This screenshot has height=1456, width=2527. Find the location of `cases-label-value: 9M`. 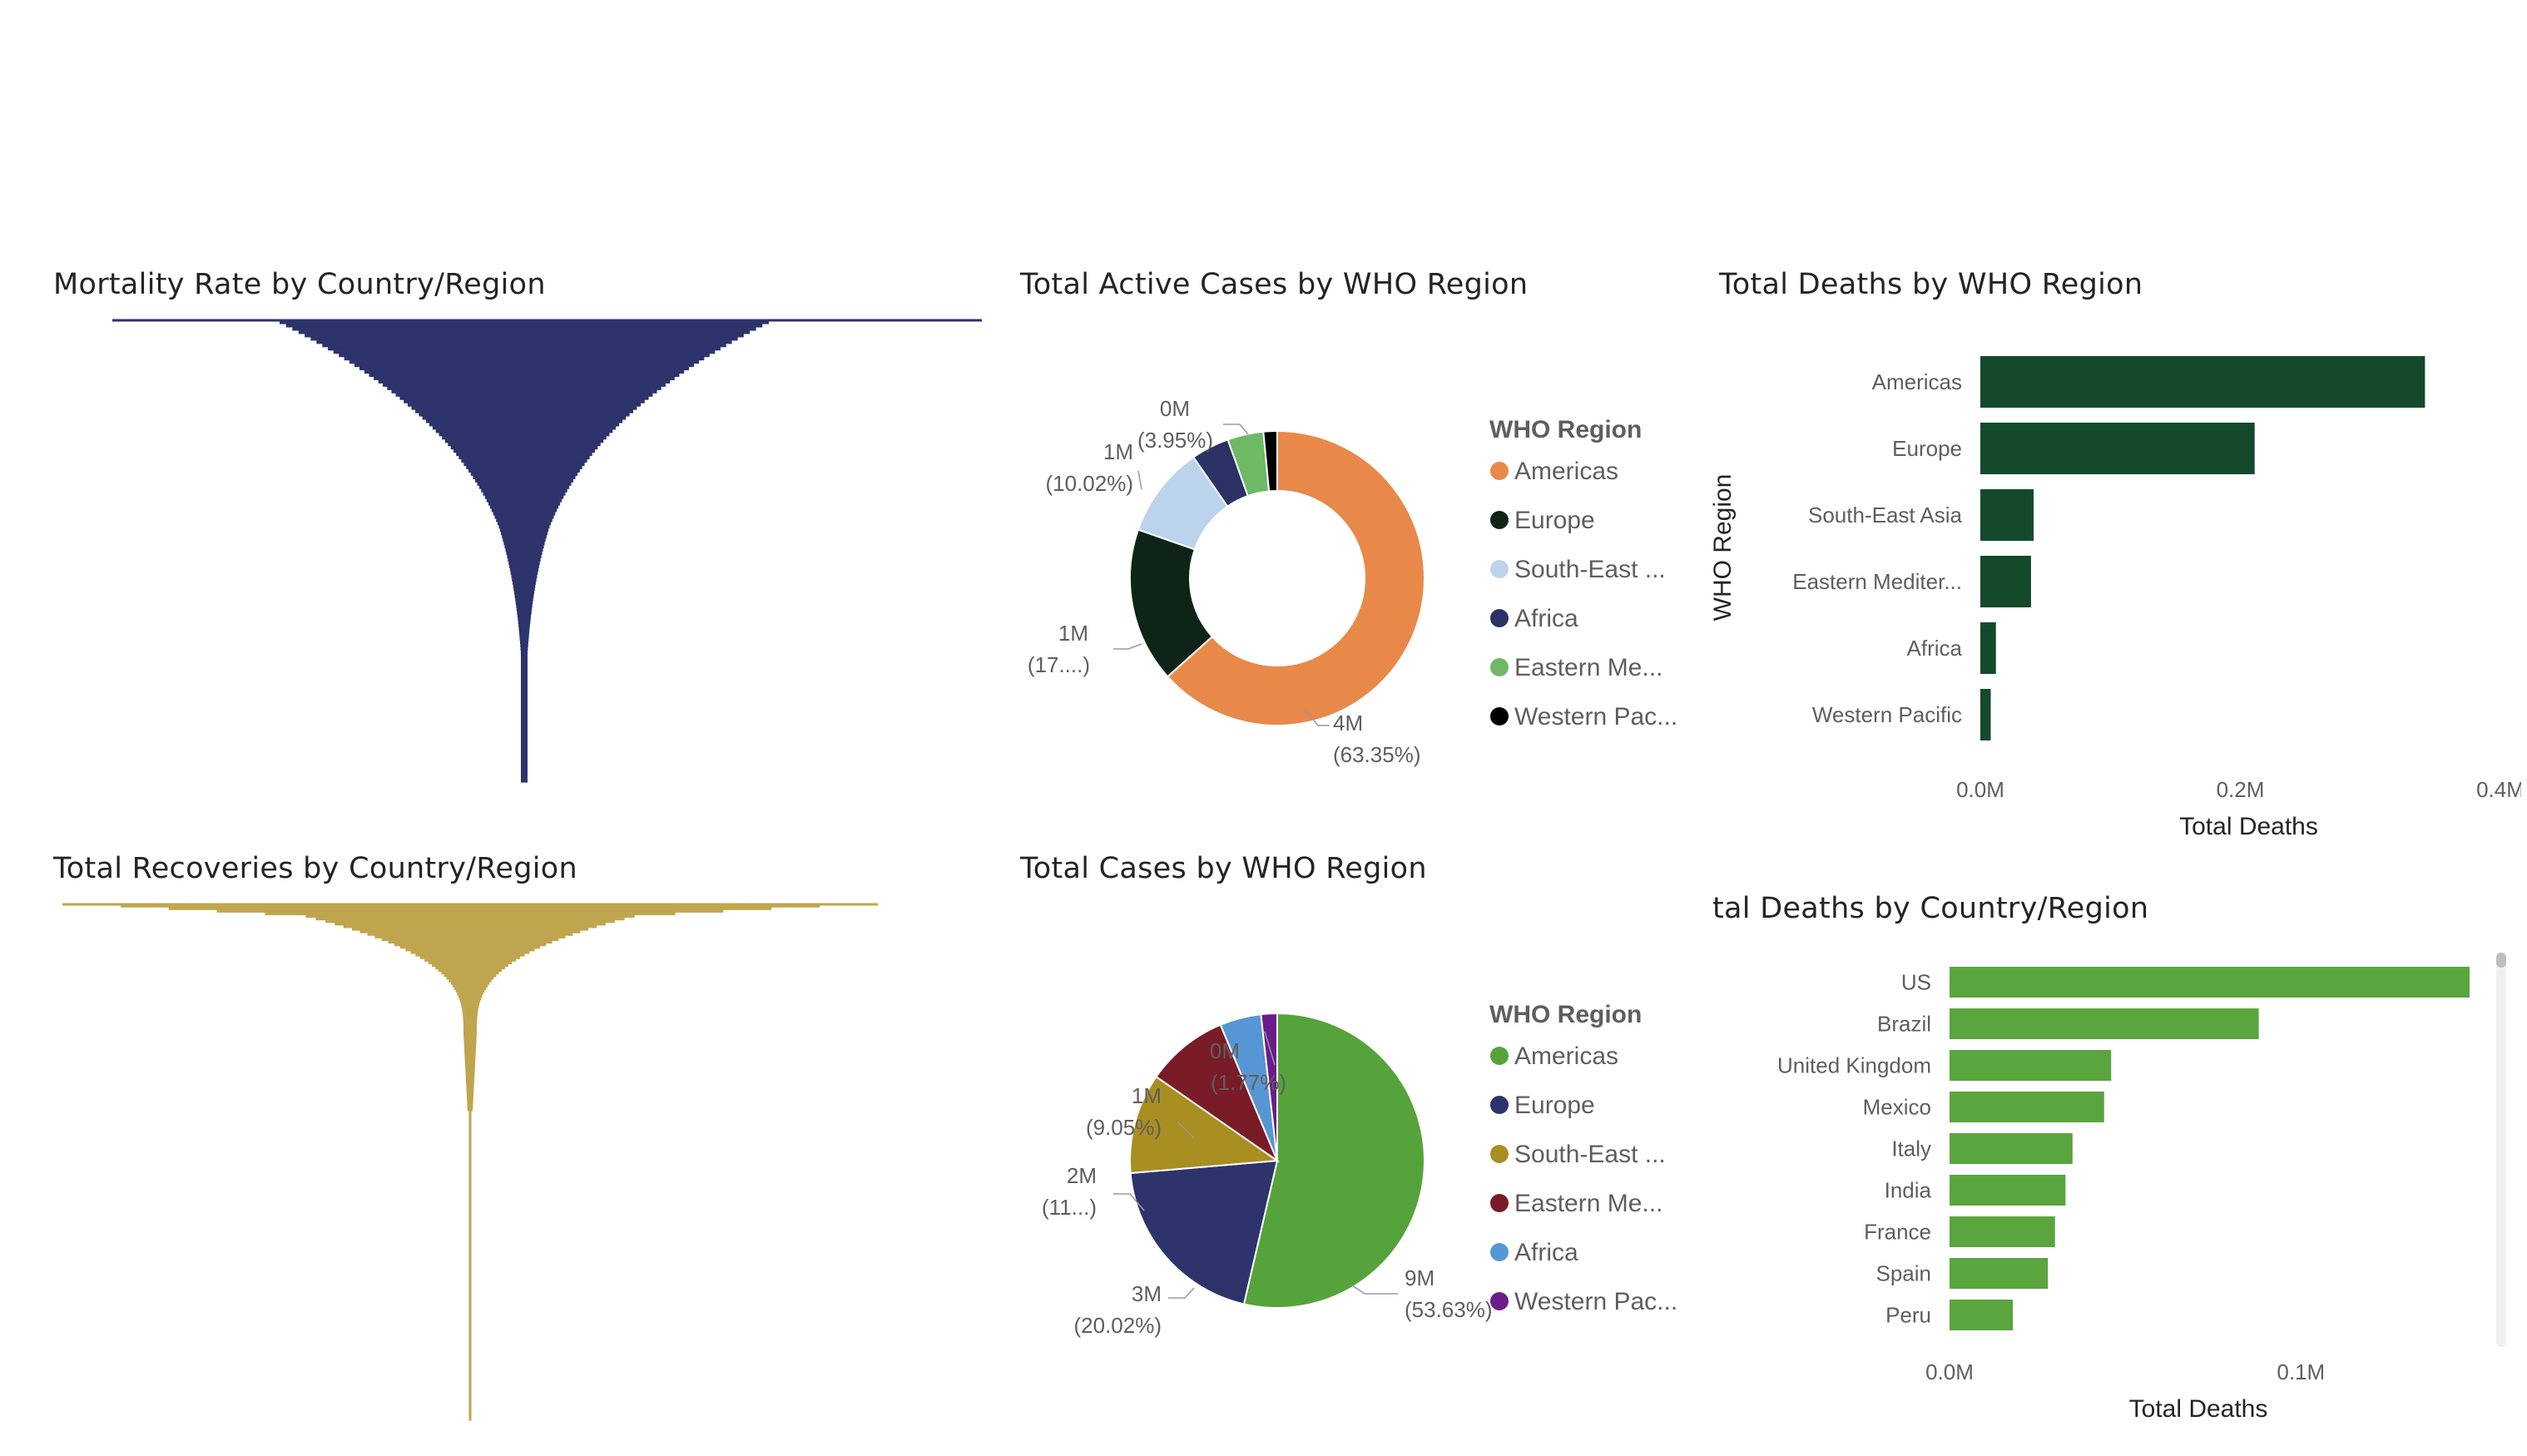

cases-label-value: 9M is located at coordinates (1419, 1277).